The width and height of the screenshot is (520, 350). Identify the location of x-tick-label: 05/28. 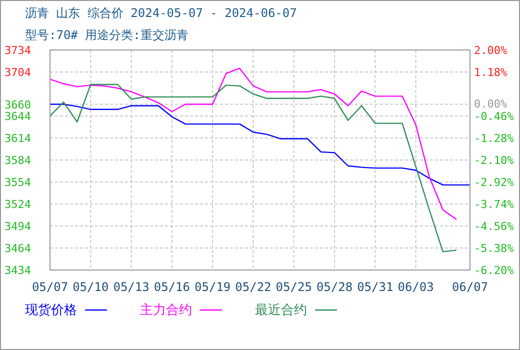
(334, 287).